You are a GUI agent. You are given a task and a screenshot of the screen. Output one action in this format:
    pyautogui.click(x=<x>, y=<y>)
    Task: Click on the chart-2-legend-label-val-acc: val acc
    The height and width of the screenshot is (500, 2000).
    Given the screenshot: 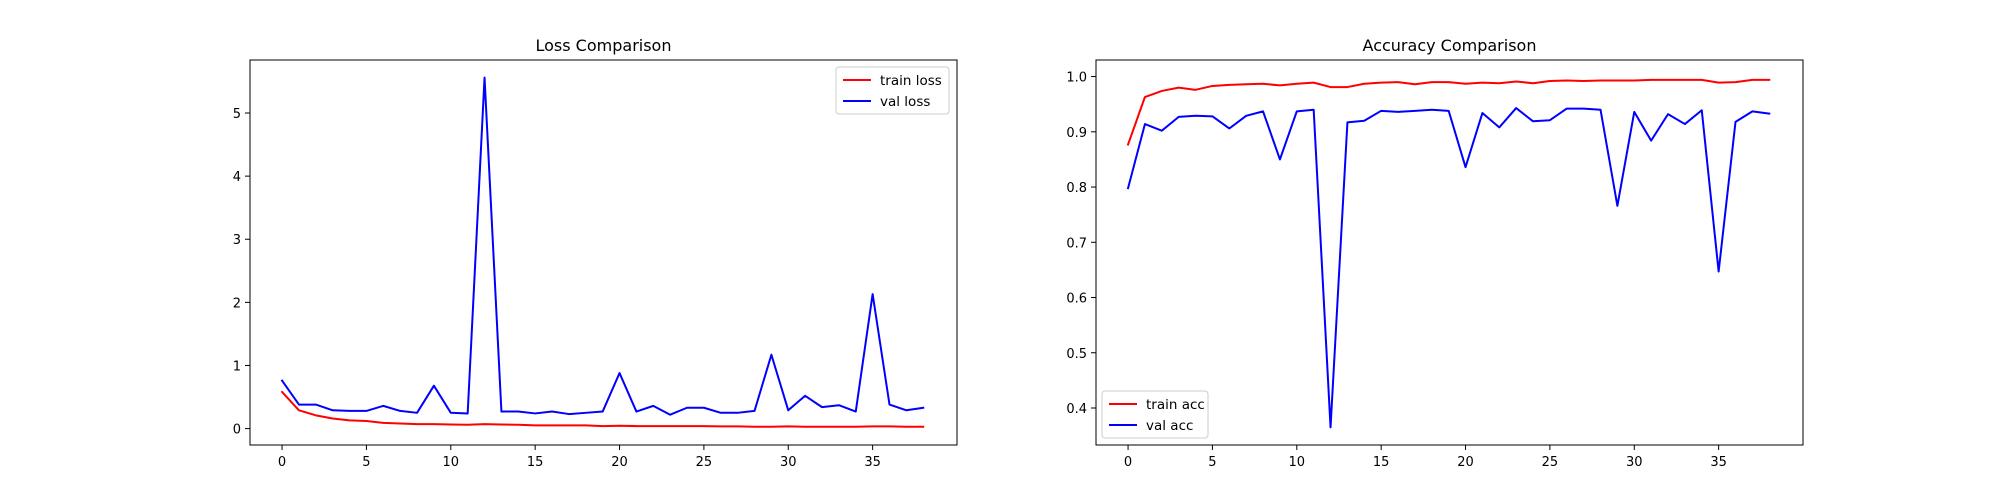 What is the action you would take?
    pyautogui.click(x=1169, y=426)
    